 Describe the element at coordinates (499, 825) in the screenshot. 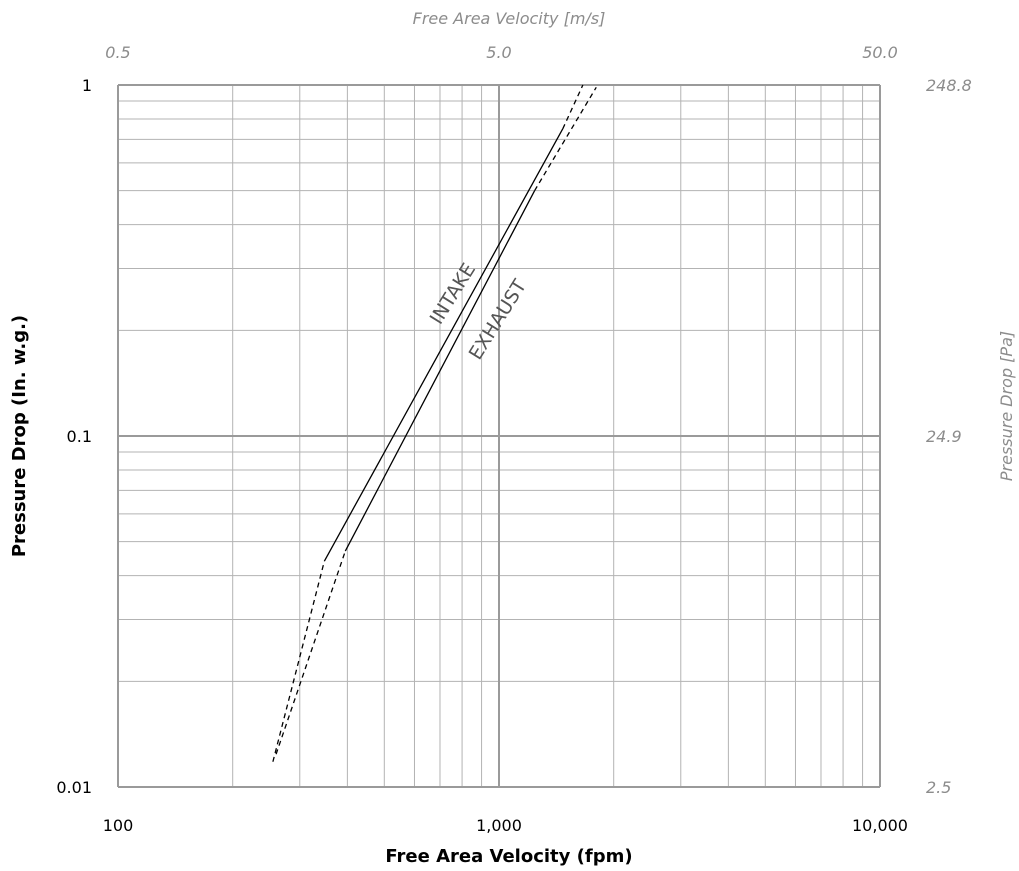

I see `x-tick-label: 1,000` at that location.